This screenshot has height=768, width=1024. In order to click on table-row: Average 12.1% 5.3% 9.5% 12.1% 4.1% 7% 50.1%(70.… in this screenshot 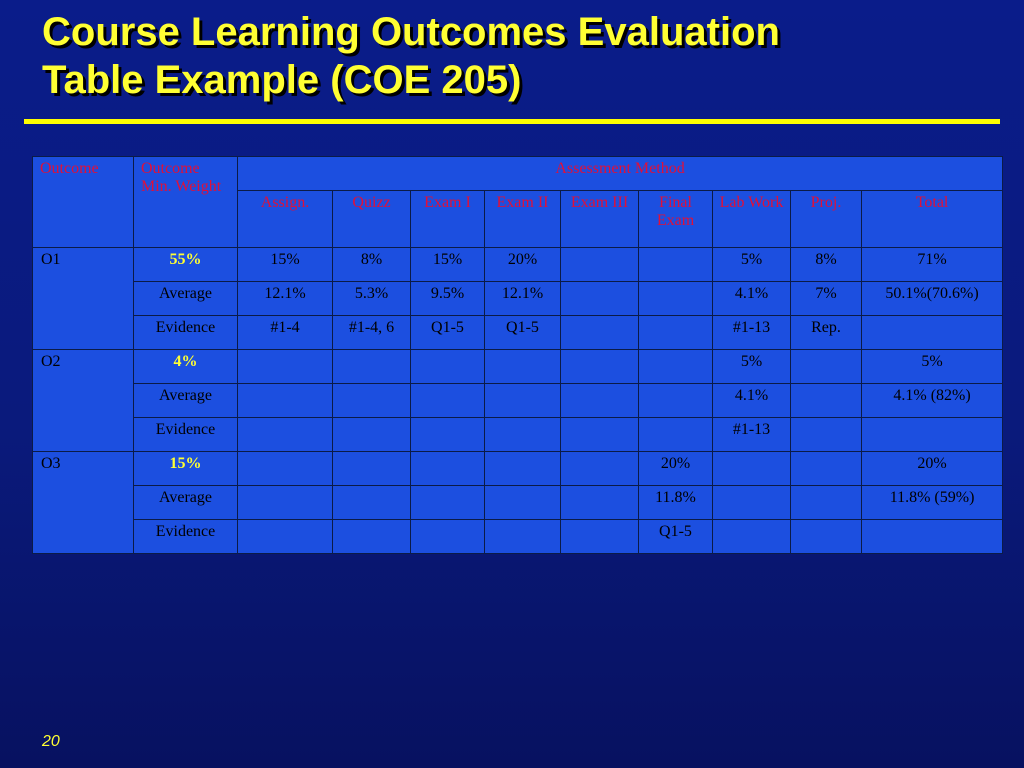, I will do `click(518, 298)`.